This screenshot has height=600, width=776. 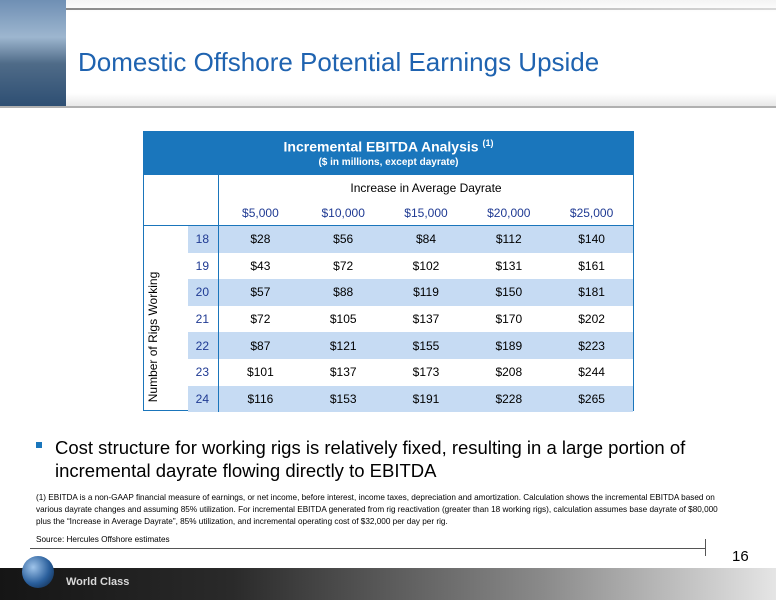 I want to click on table-cell: $84, so click(x=425, y=239).